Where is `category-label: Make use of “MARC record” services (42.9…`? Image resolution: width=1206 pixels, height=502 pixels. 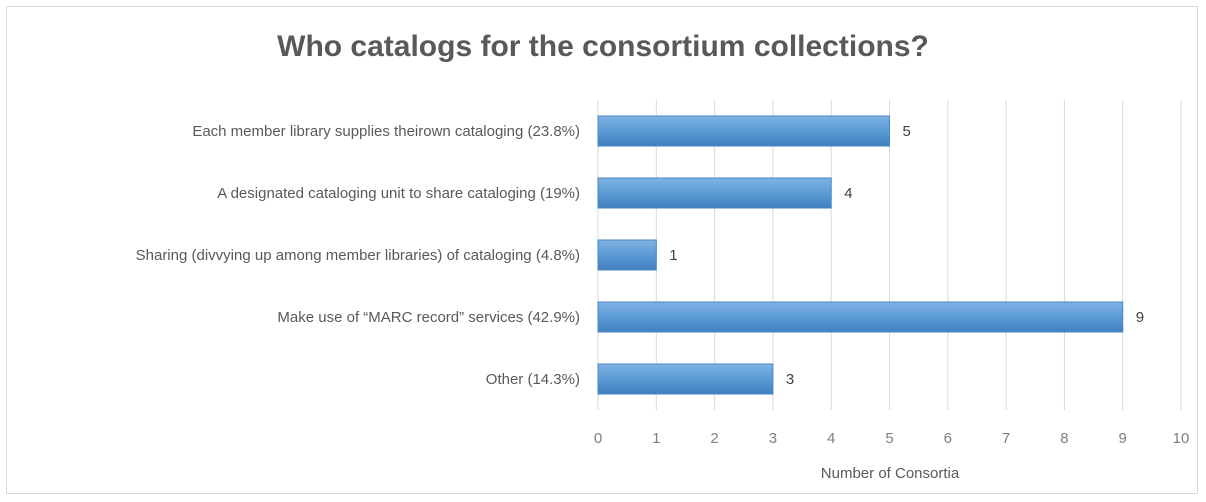 category-label: Make use of “MARC record” services (42.9… is located at coordinates (428, 317).